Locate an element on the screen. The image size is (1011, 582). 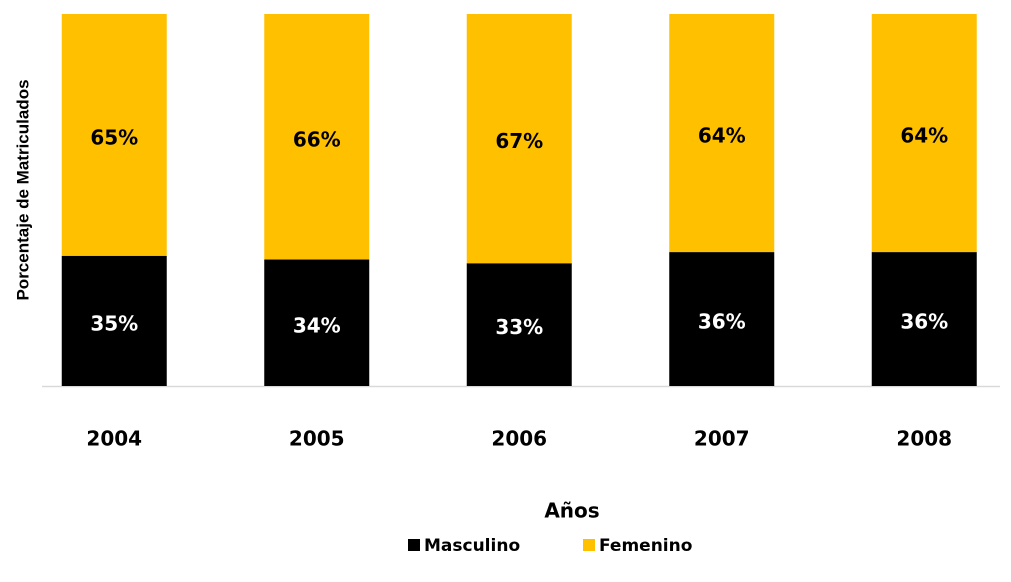
value-label: 34% is located at coordinates (317, 325).